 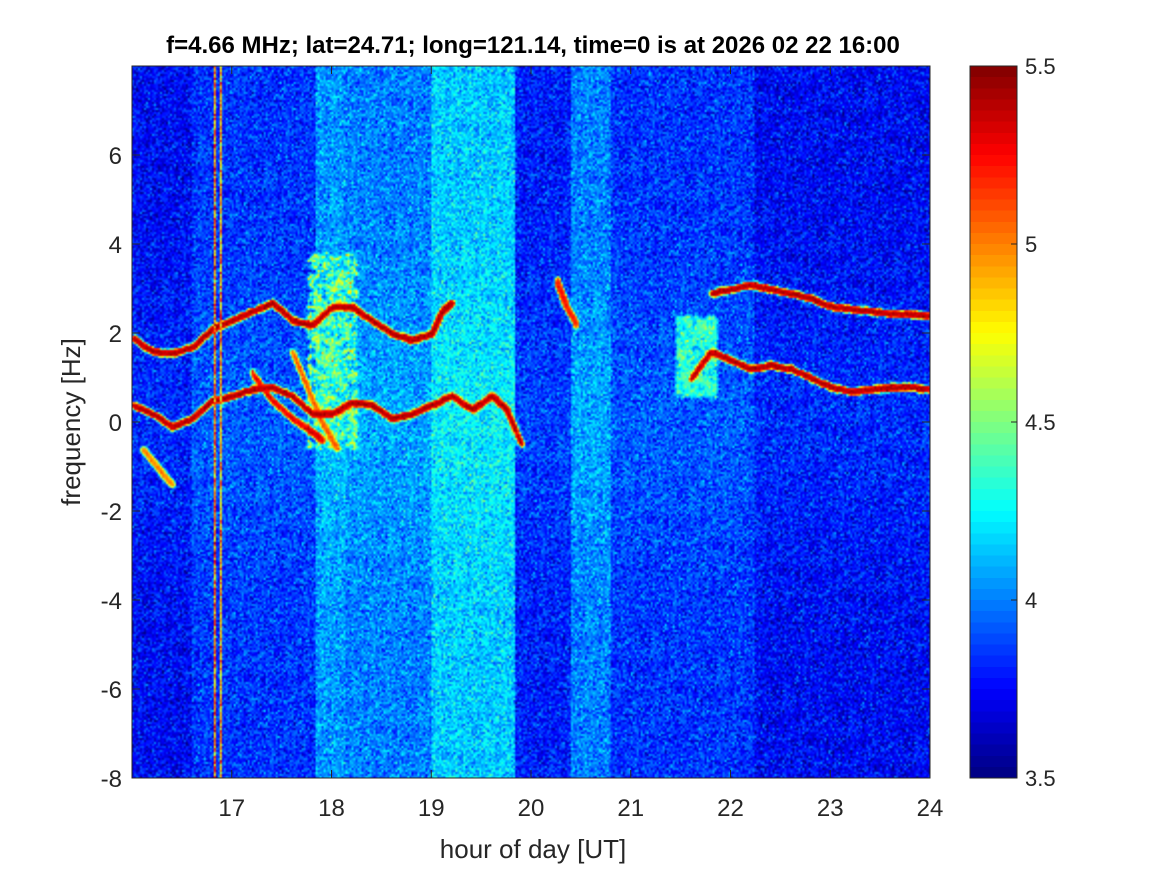 I want to click on x-tick-label: 23, so click(x=830, y=808).